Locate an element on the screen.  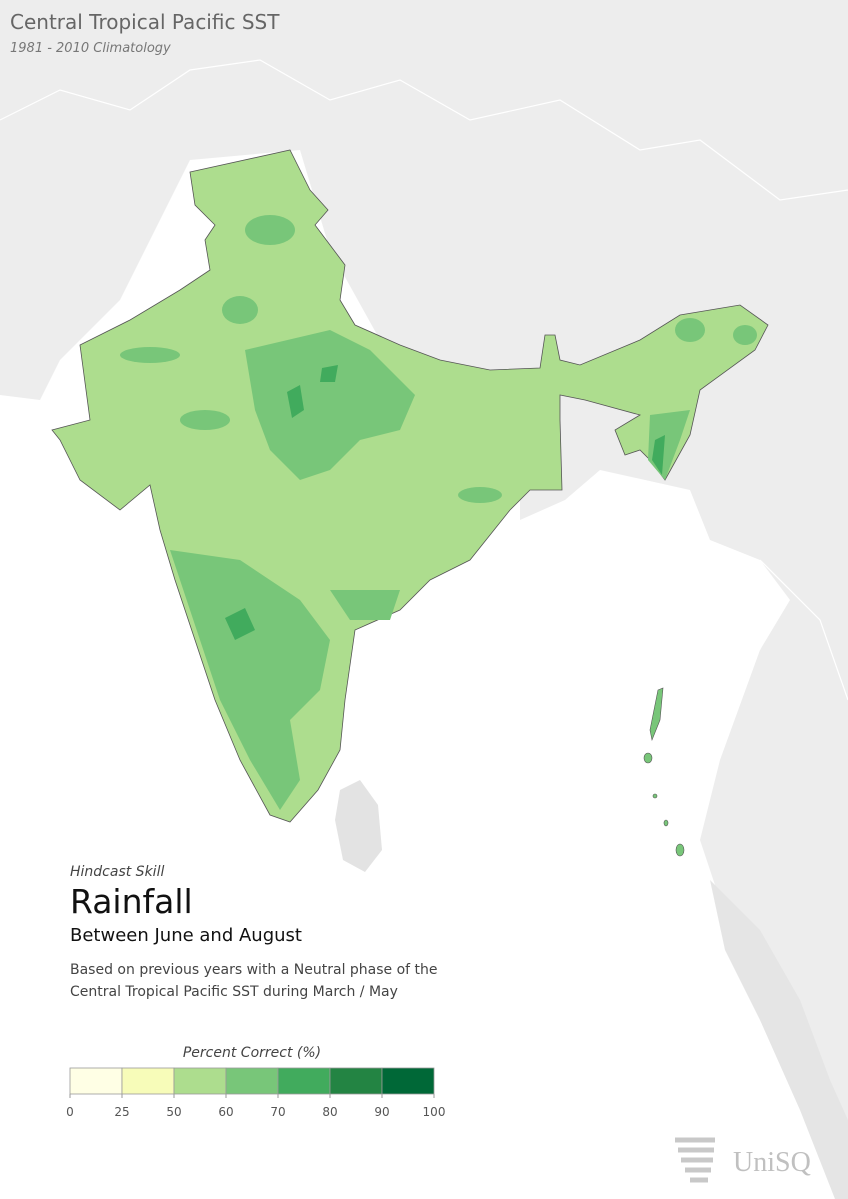
legend-tick-label: 25 is located at coordinates (121, 1112).